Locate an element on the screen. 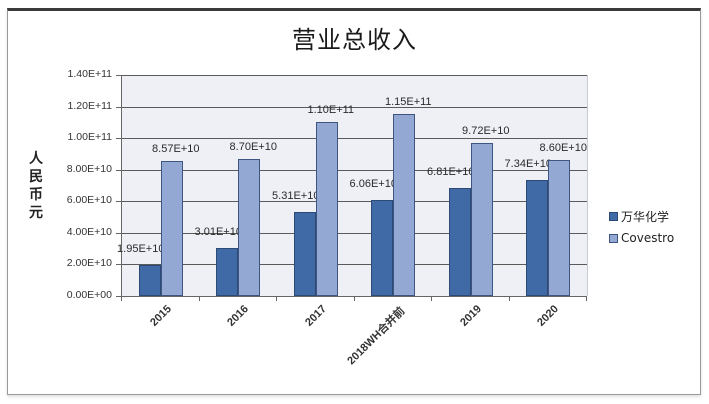 Image resolution: width=709 pixels, height=404 pixels. data-label: 6.06E+10 is located at coordinates (373, 184).